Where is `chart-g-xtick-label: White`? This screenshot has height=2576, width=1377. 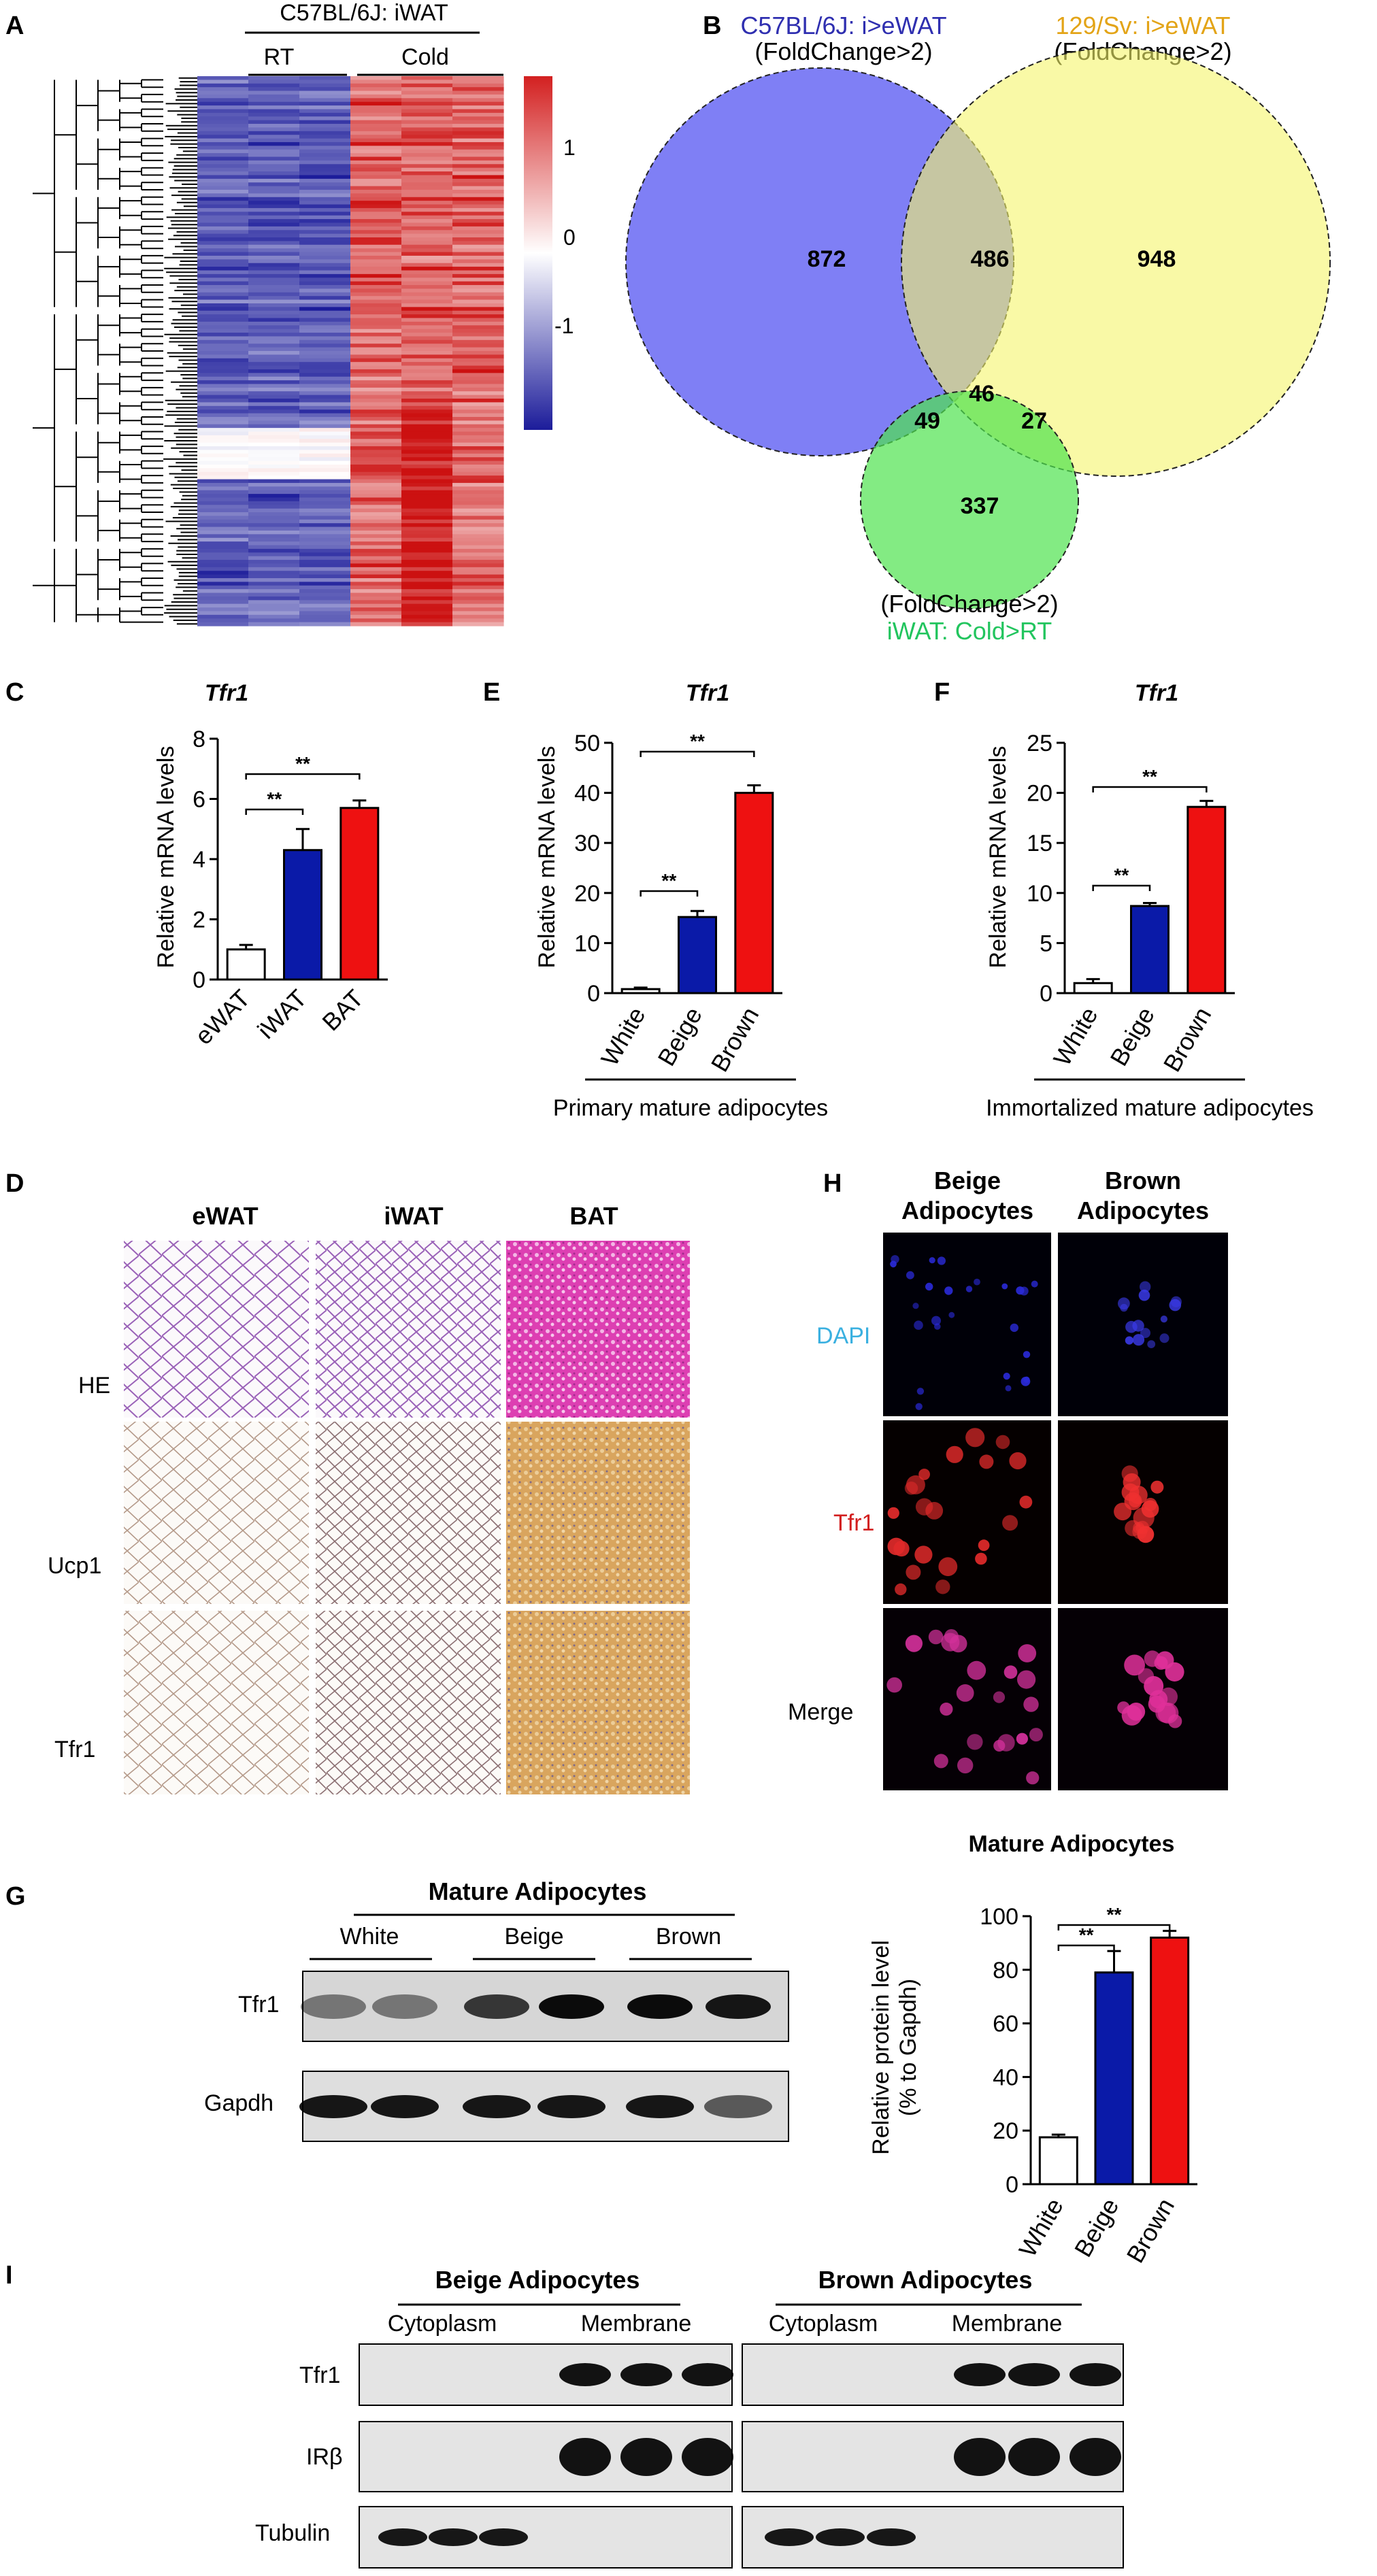
chart-g-xtick-label: White is located at coordinates (1041, 2228).